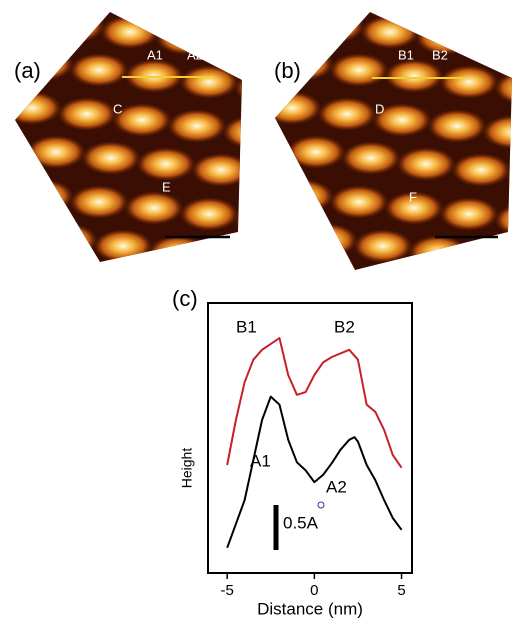 Image resolution: width=520 pixels, height=629 pixels. Describe the element at coordinates (406, 54) in the screenshot. I see `marker: B1` at that location.